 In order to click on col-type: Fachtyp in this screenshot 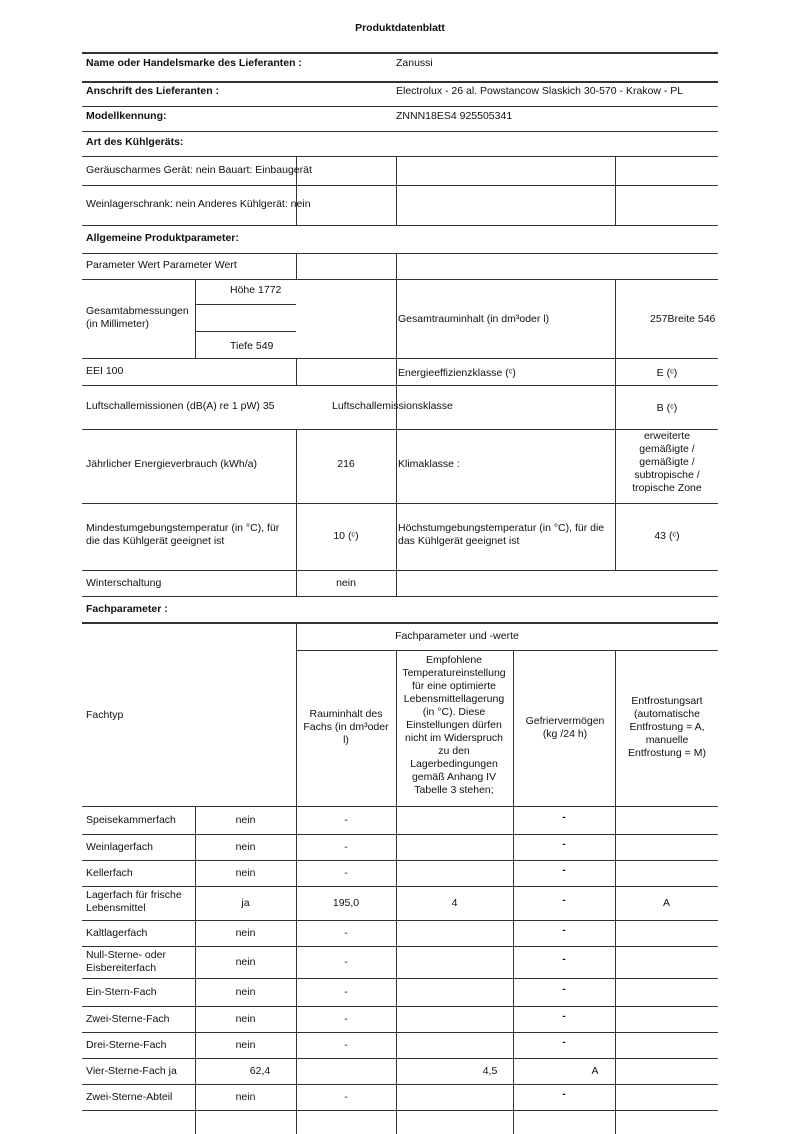, I will do `click(105, 715)`.